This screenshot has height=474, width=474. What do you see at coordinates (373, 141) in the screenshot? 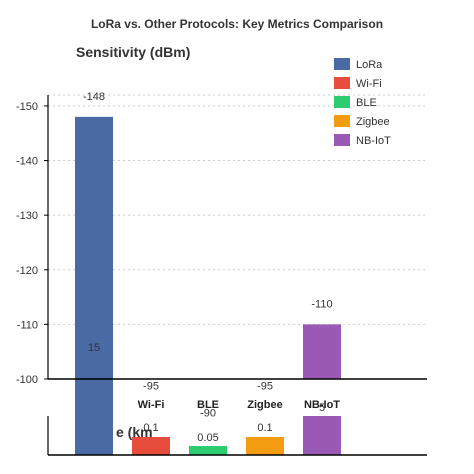
I see `legend-label-4: NB-IoT` at bounding box center [373, 141].